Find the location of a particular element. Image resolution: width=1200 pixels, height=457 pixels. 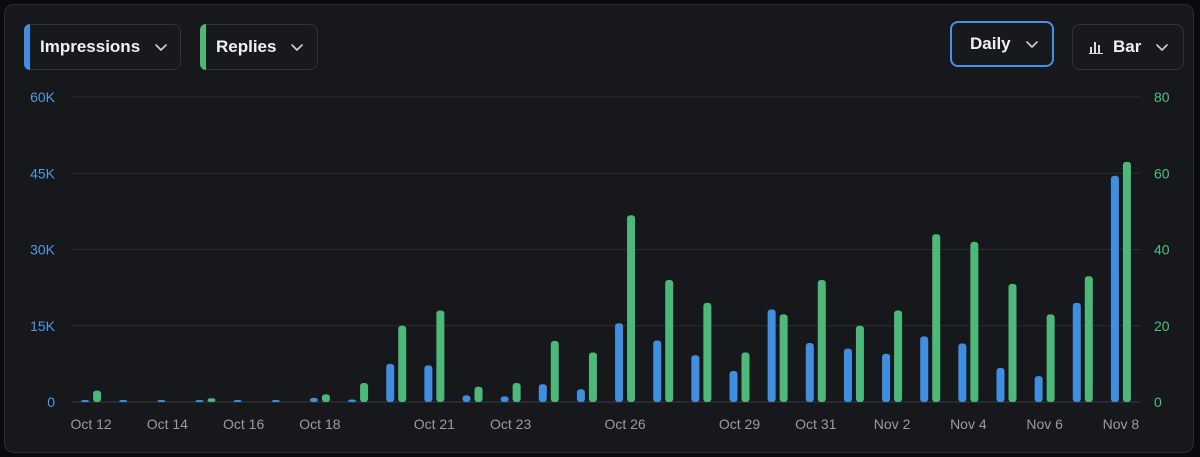

y-right-tick-label: 20 is located at coordinates (1162, 326).